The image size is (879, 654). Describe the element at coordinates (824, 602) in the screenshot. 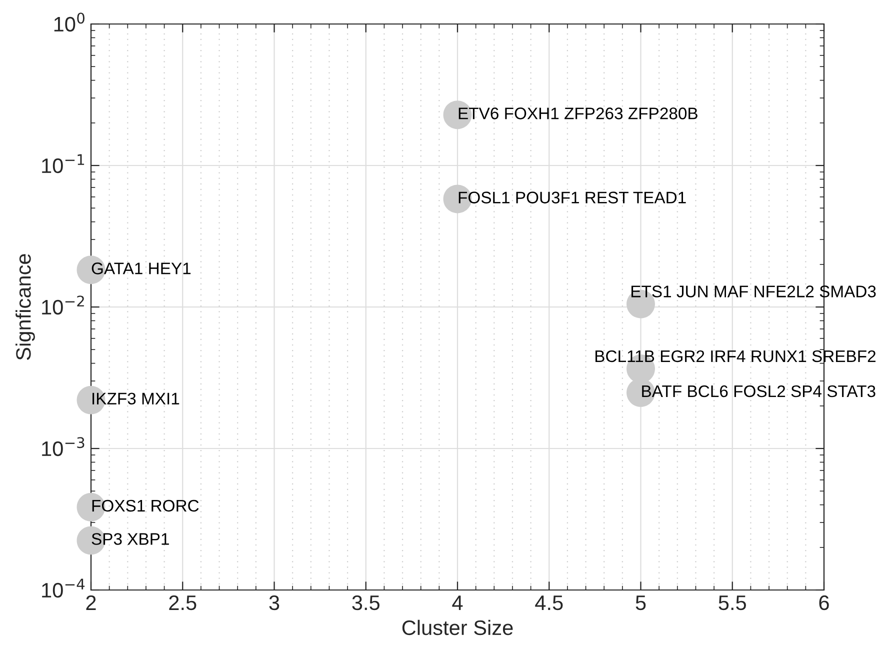

I see `x-tick-label: 6` at that location.